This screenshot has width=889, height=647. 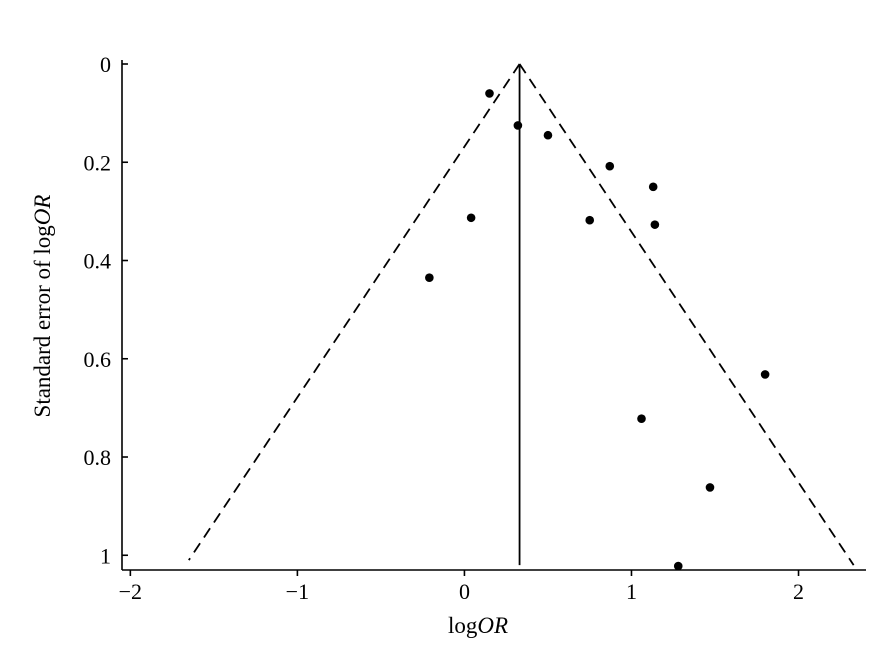 I want to click on x-axis-title-prefix: log, so click(x=463, y=625).